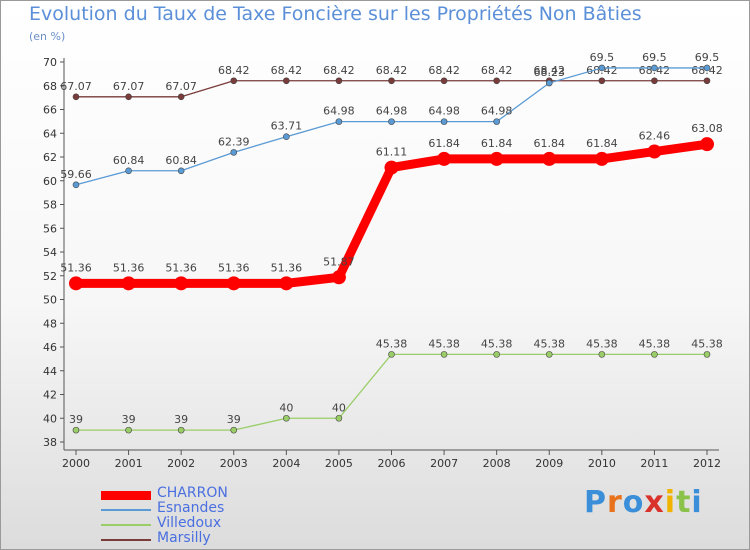 This screenshot has height=550, width=750. Describe the element at coordinates (497, 463) in the screenshot. I see `x-tick-label: 2008` at that location.